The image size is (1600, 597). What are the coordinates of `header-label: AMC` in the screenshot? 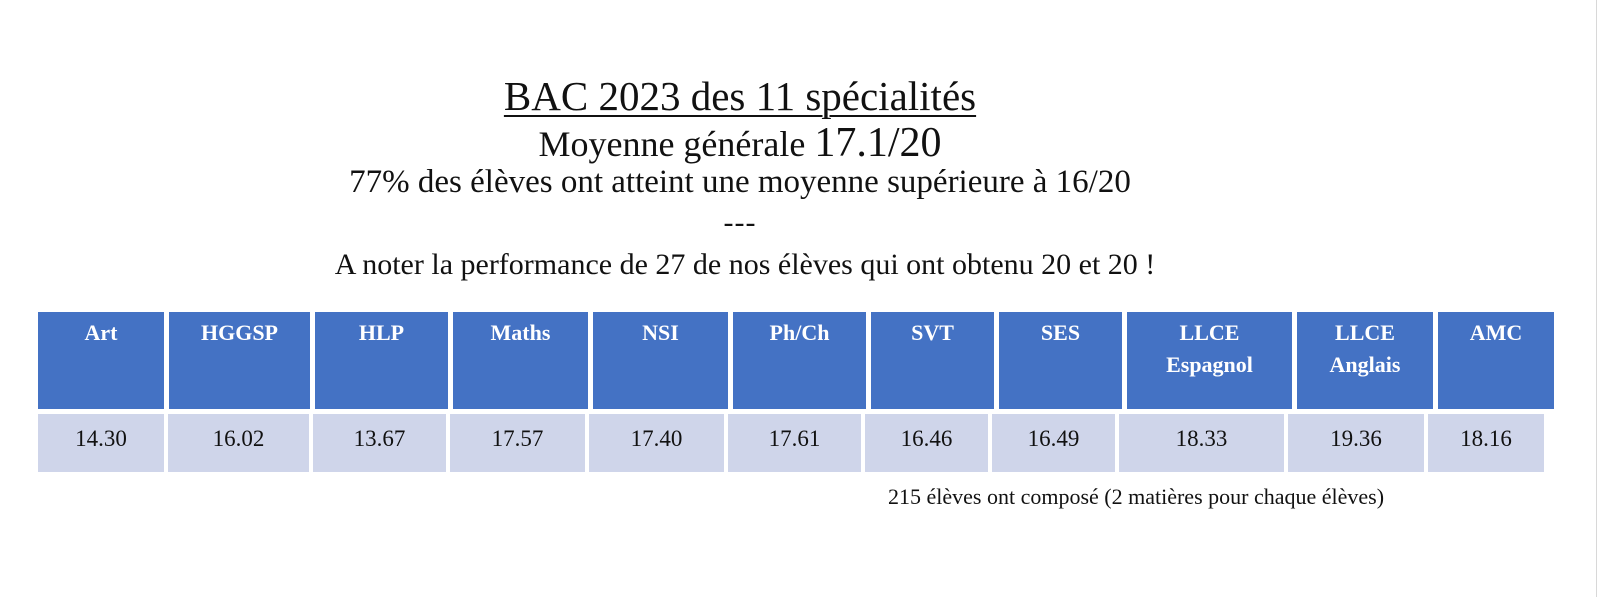 It's located at (1496, 332).